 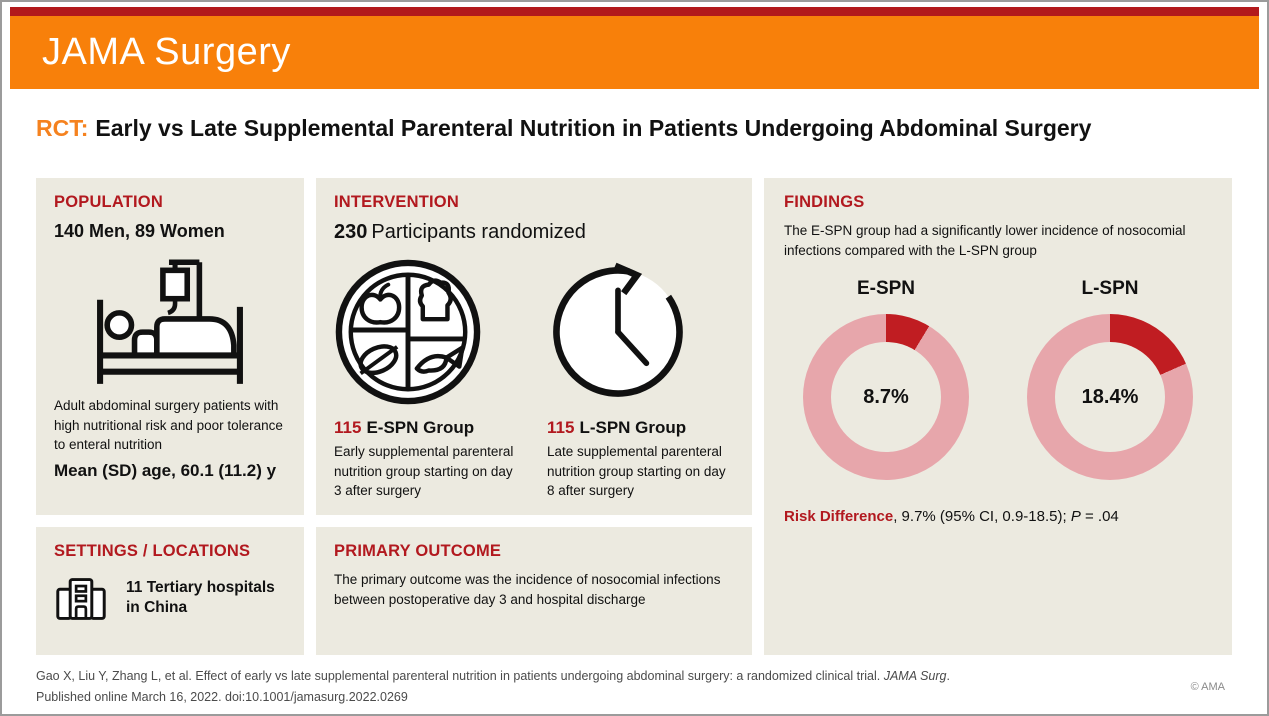 I want to click on lspn-group-name: L-SPN Group, so click(x=633, y=428).